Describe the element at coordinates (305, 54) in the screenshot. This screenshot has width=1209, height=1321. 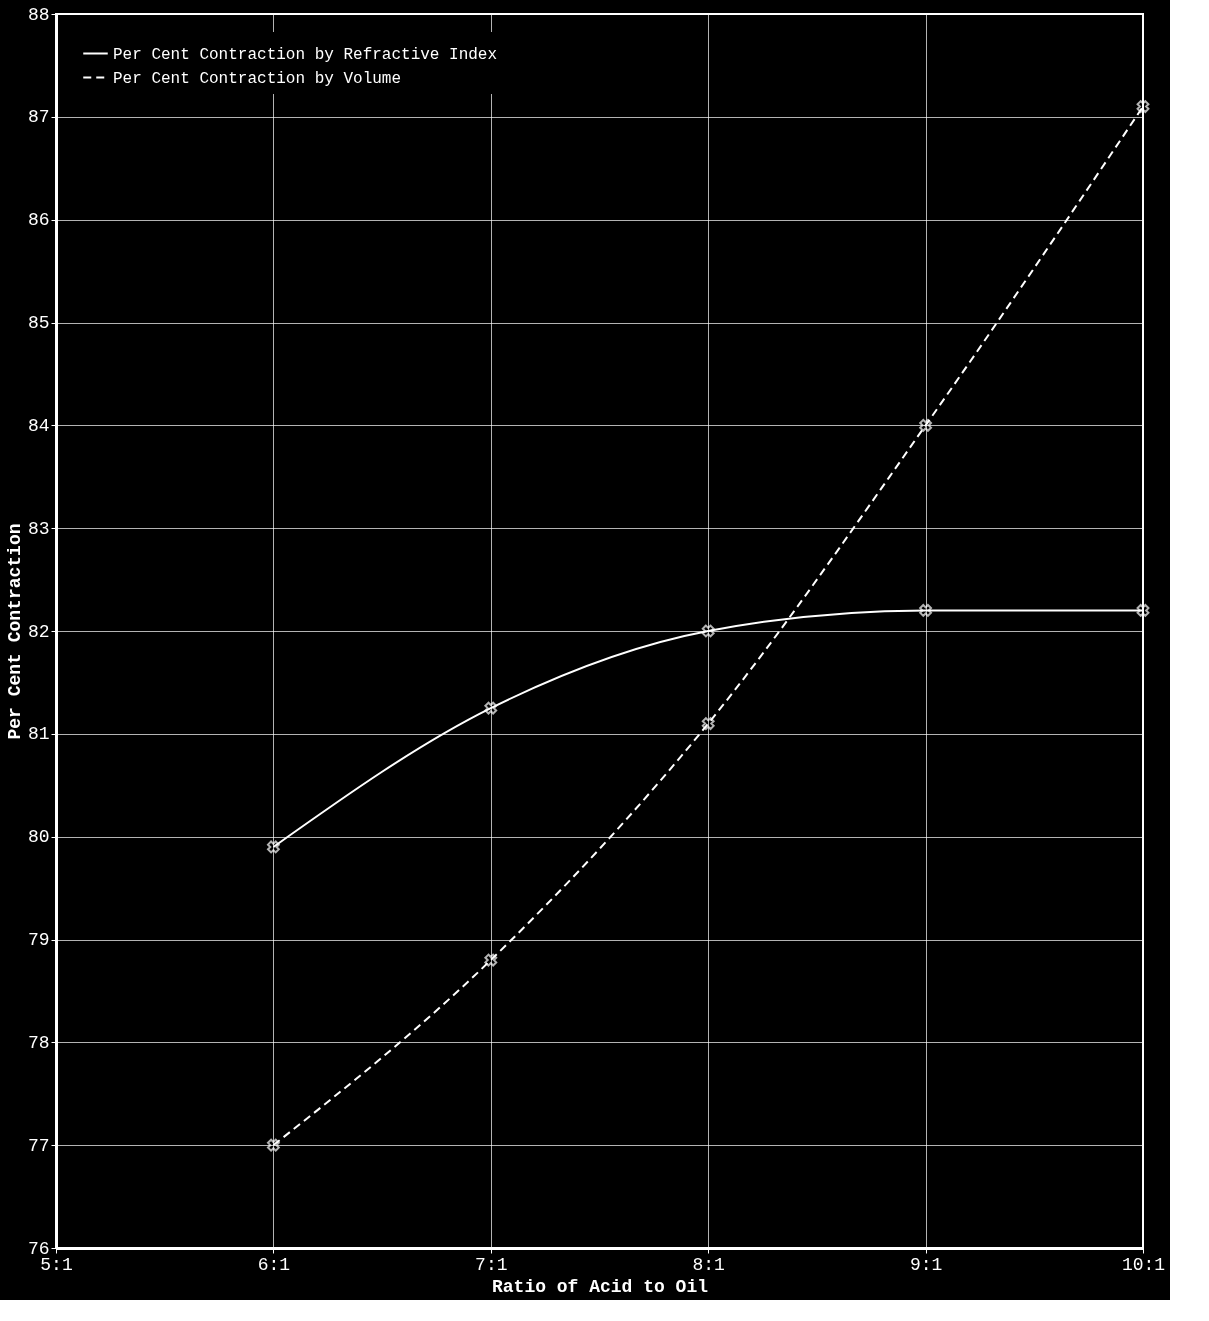
I see `legend-label: Per Cent Contraction by Refractive Index` at that location.